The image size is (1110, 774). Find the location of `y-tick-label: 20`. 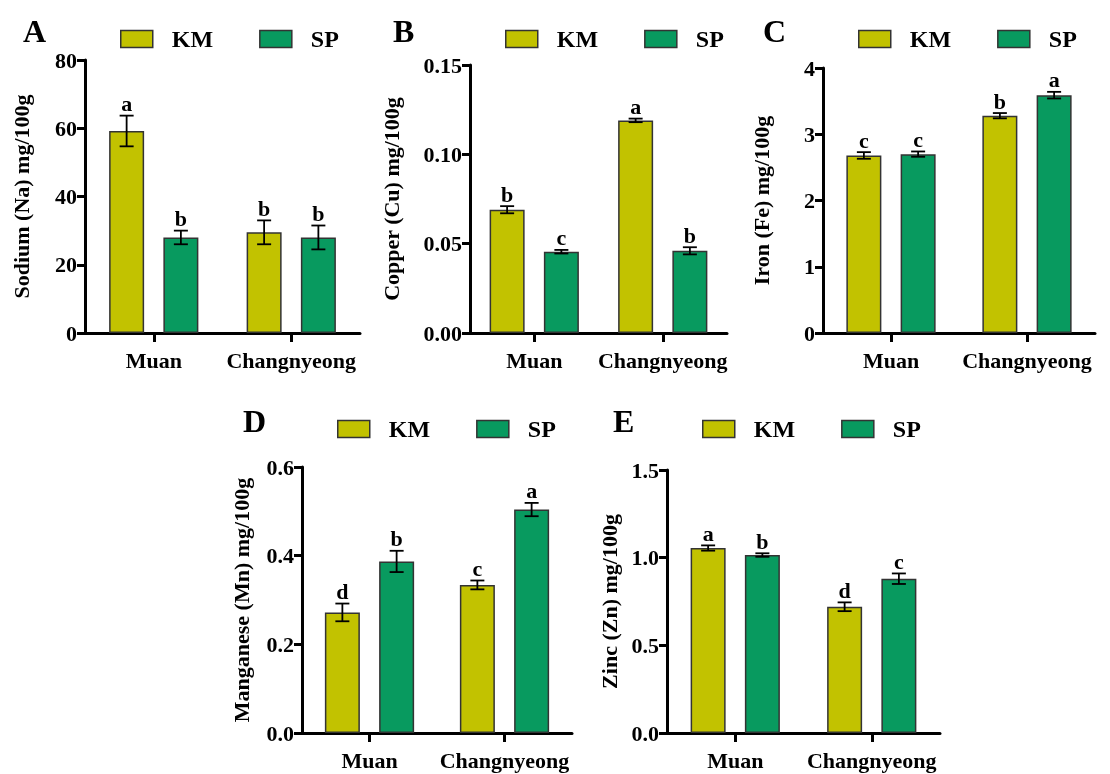

y-tick-label: 20 is located at coordinates (66, 265).